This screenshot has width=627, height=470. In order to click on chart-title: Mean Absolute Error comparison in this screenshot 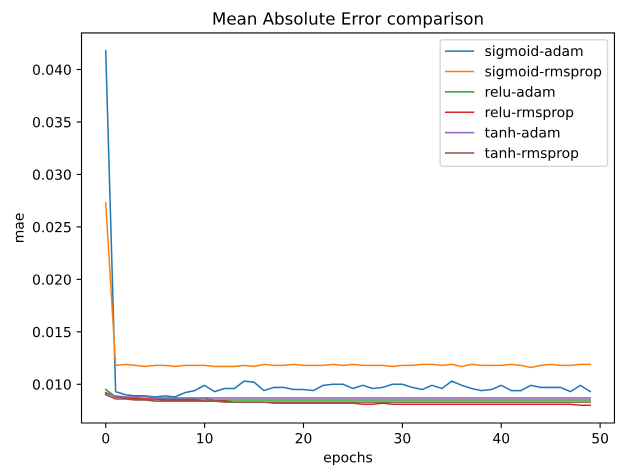, I will do `click(348, 20)`.